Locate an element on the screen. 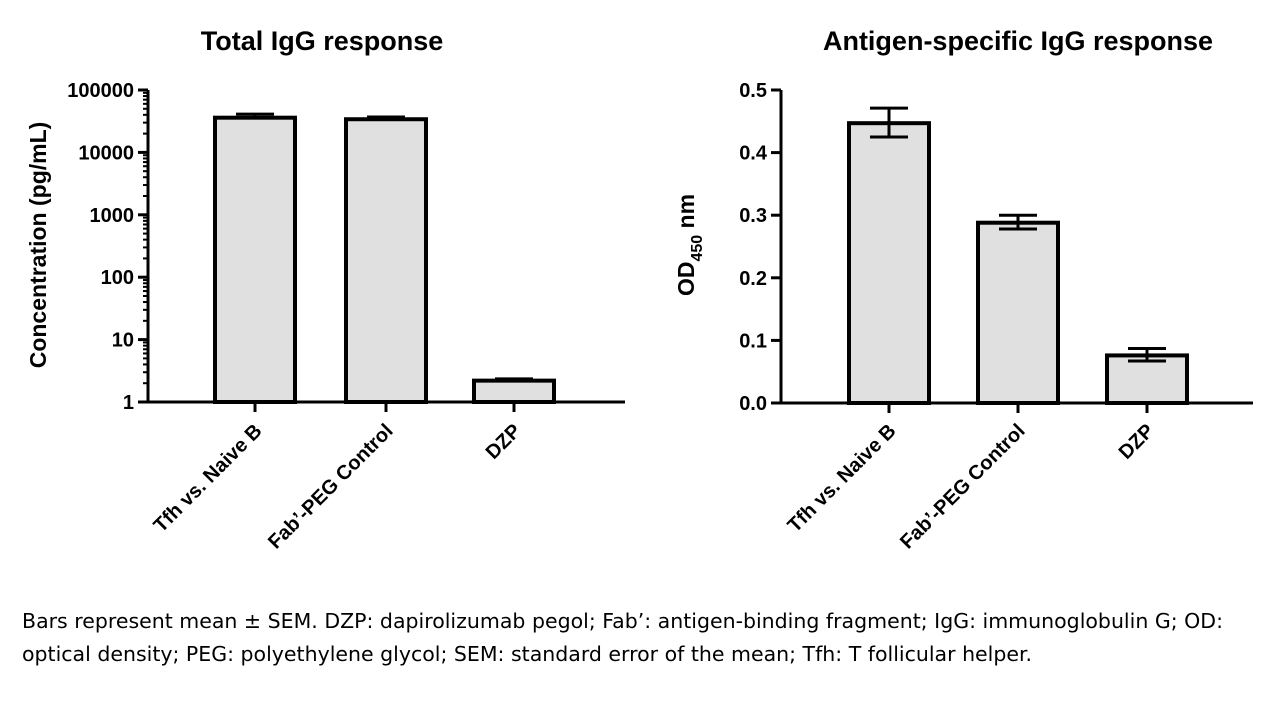 This screenshot has width=1278, height=720. y-tick-label: 100 is located at coordinates (117, 278).